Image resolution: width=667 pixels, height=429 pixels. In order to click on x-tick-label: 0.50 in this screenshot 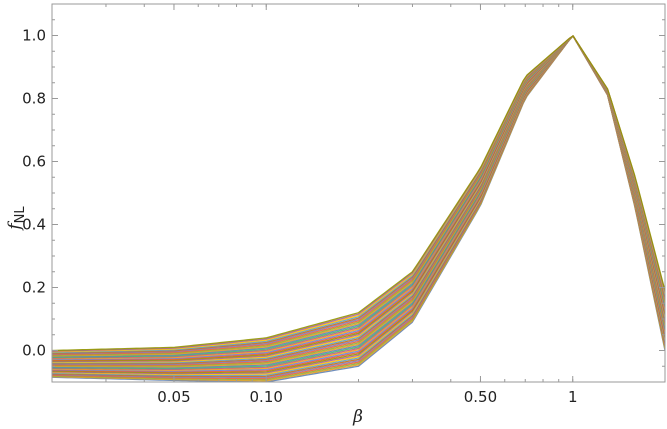, I will do `click(480, 397)`.